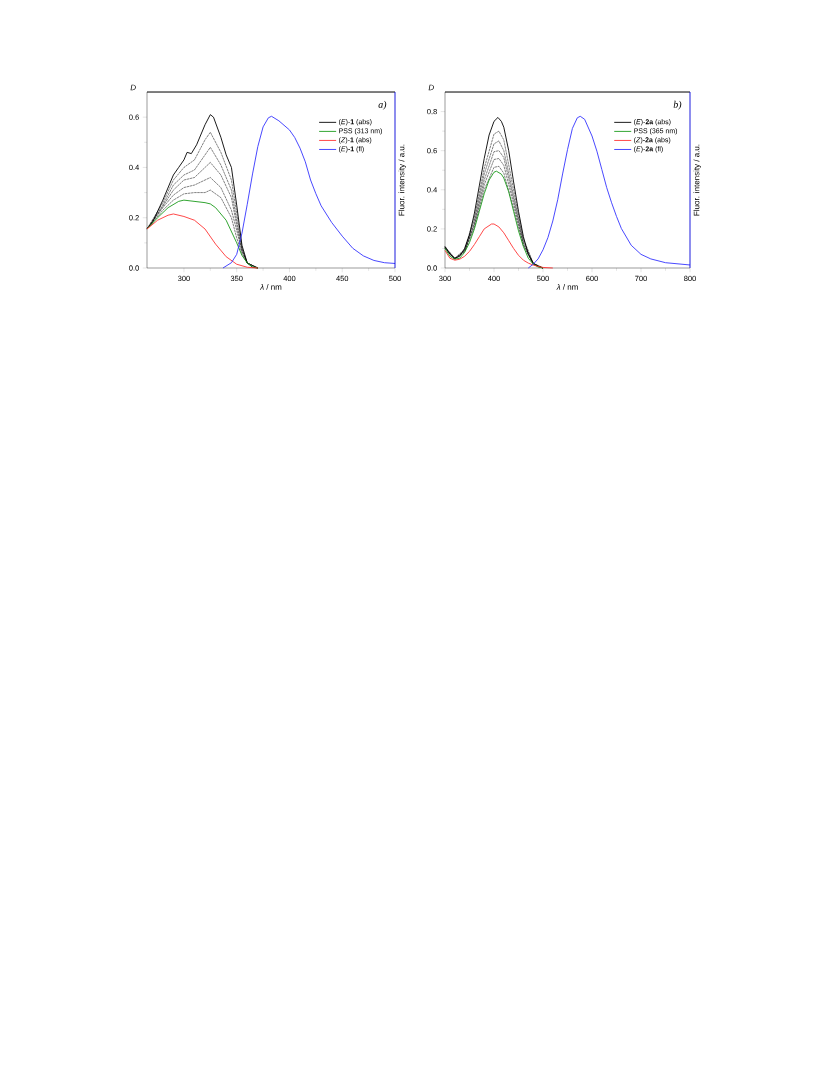 This screenshot has width=833, height=1091. Describe the element at coordinates (382, 105) in the screenshot. I see `annotation: a)` at that location.